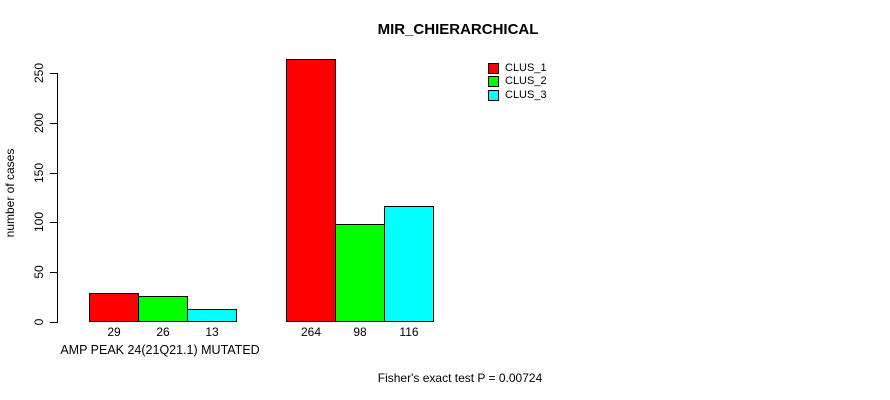 The image size is (890, 400). I want to click on y-axis-tick-label: 250, so click(39, 73).